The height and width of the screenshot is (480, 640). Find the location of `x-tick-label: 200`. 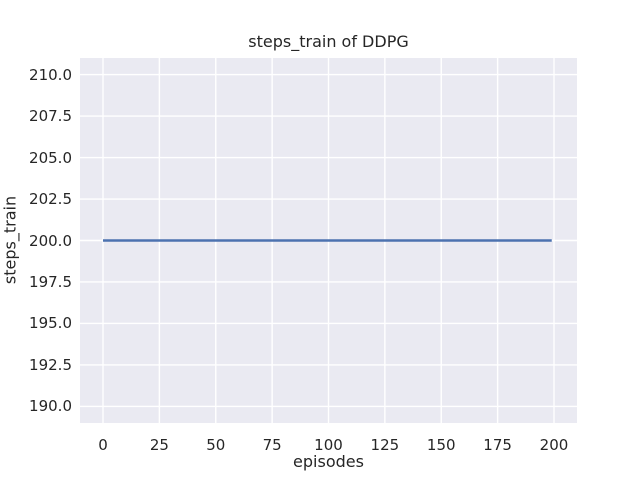

x-tick-label: 200 is located at coordinates (554, 445).